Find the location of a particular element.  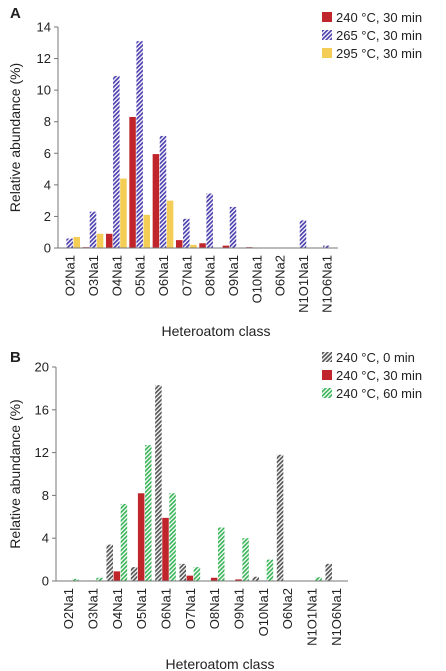

bar-b-o8na1-240-c-30-min is located at coordinates (214, 579).